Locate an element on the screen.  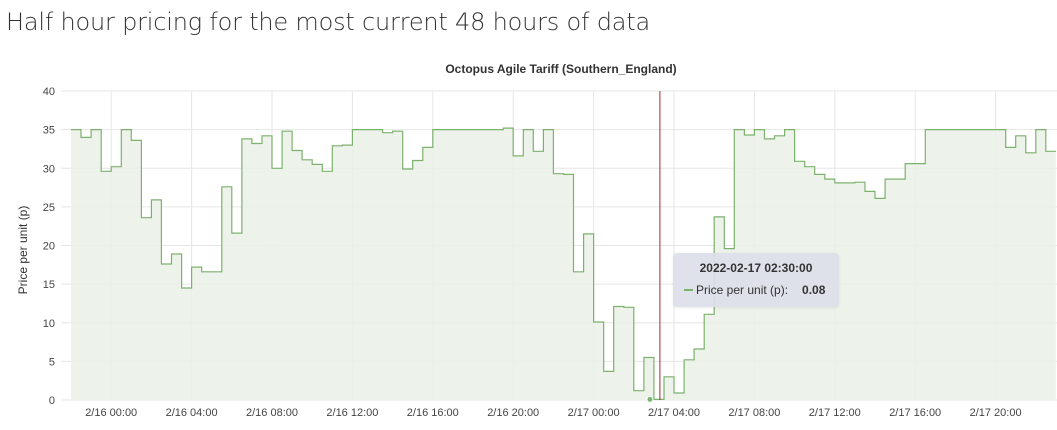
x-tick-label: 2/16 04:00 is located at coordinates (192, 413).